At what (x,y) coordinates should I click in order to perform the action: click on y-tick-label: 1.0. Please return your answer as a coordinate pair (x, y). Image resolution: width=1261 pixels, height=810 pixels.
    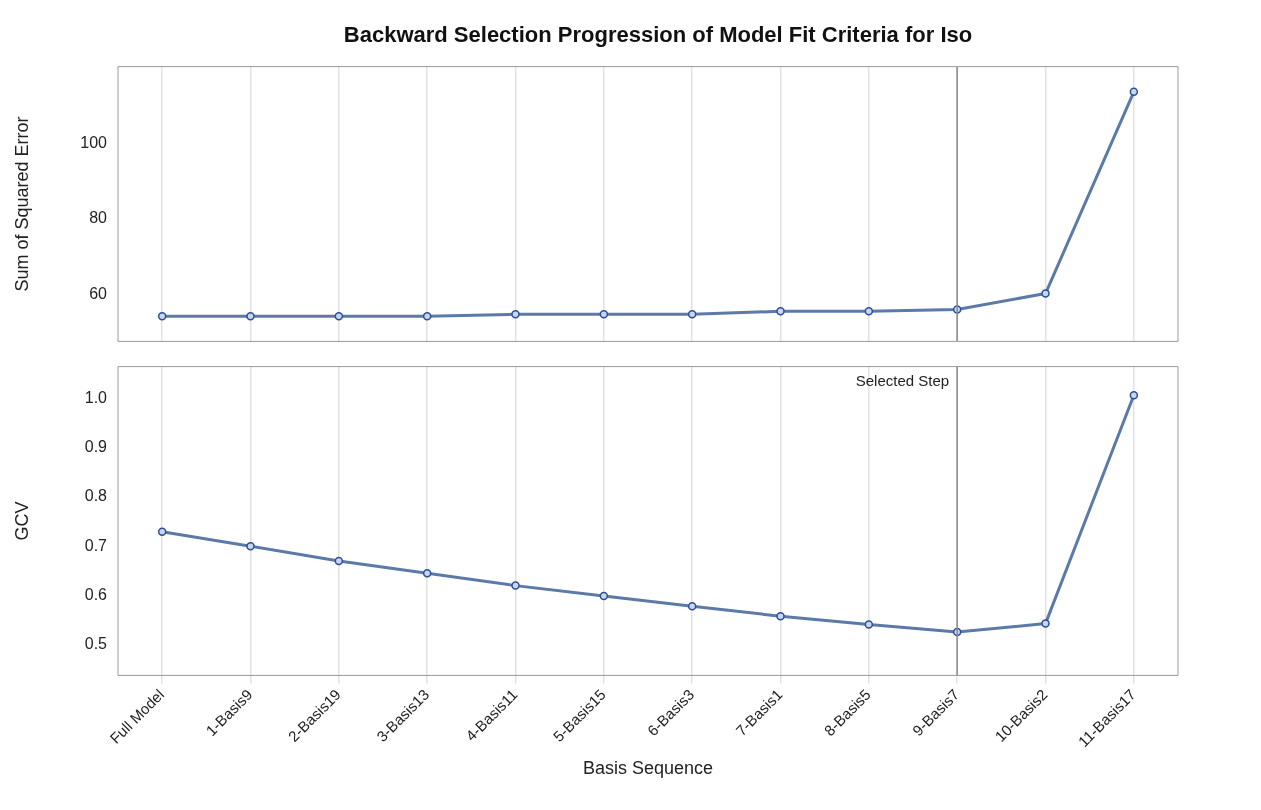
    Looking at the image, I should click on (96, 397).